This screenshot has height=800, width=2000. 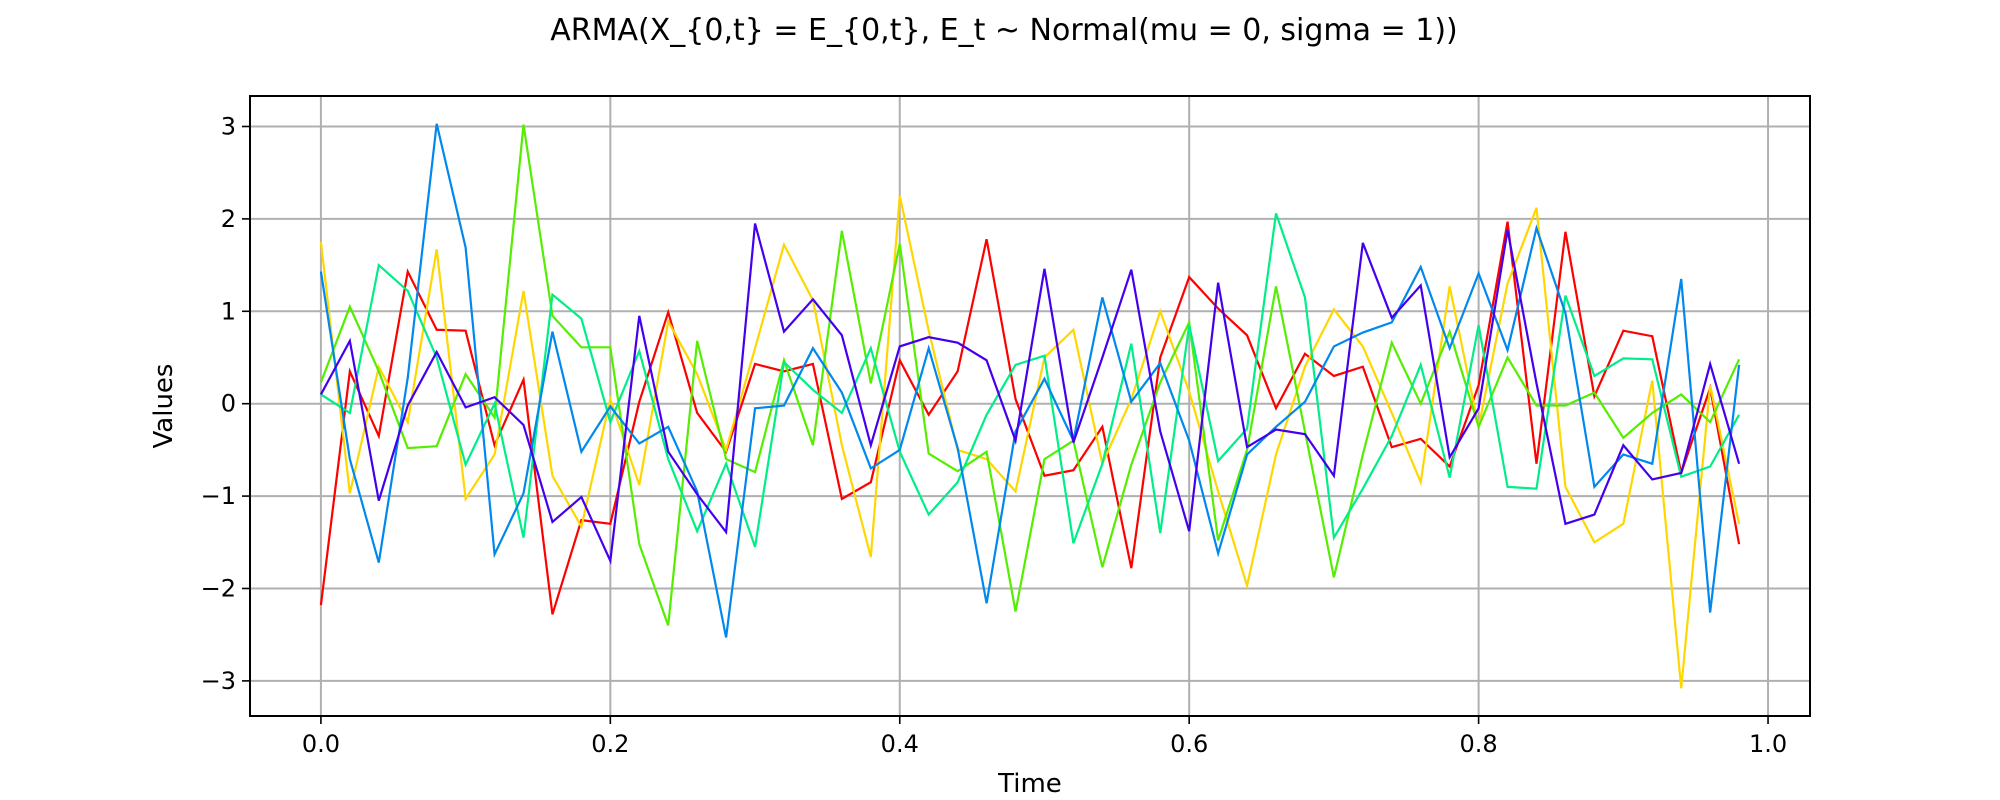 I want to click on y-tick-label: 0, so click(x=228, y=404).